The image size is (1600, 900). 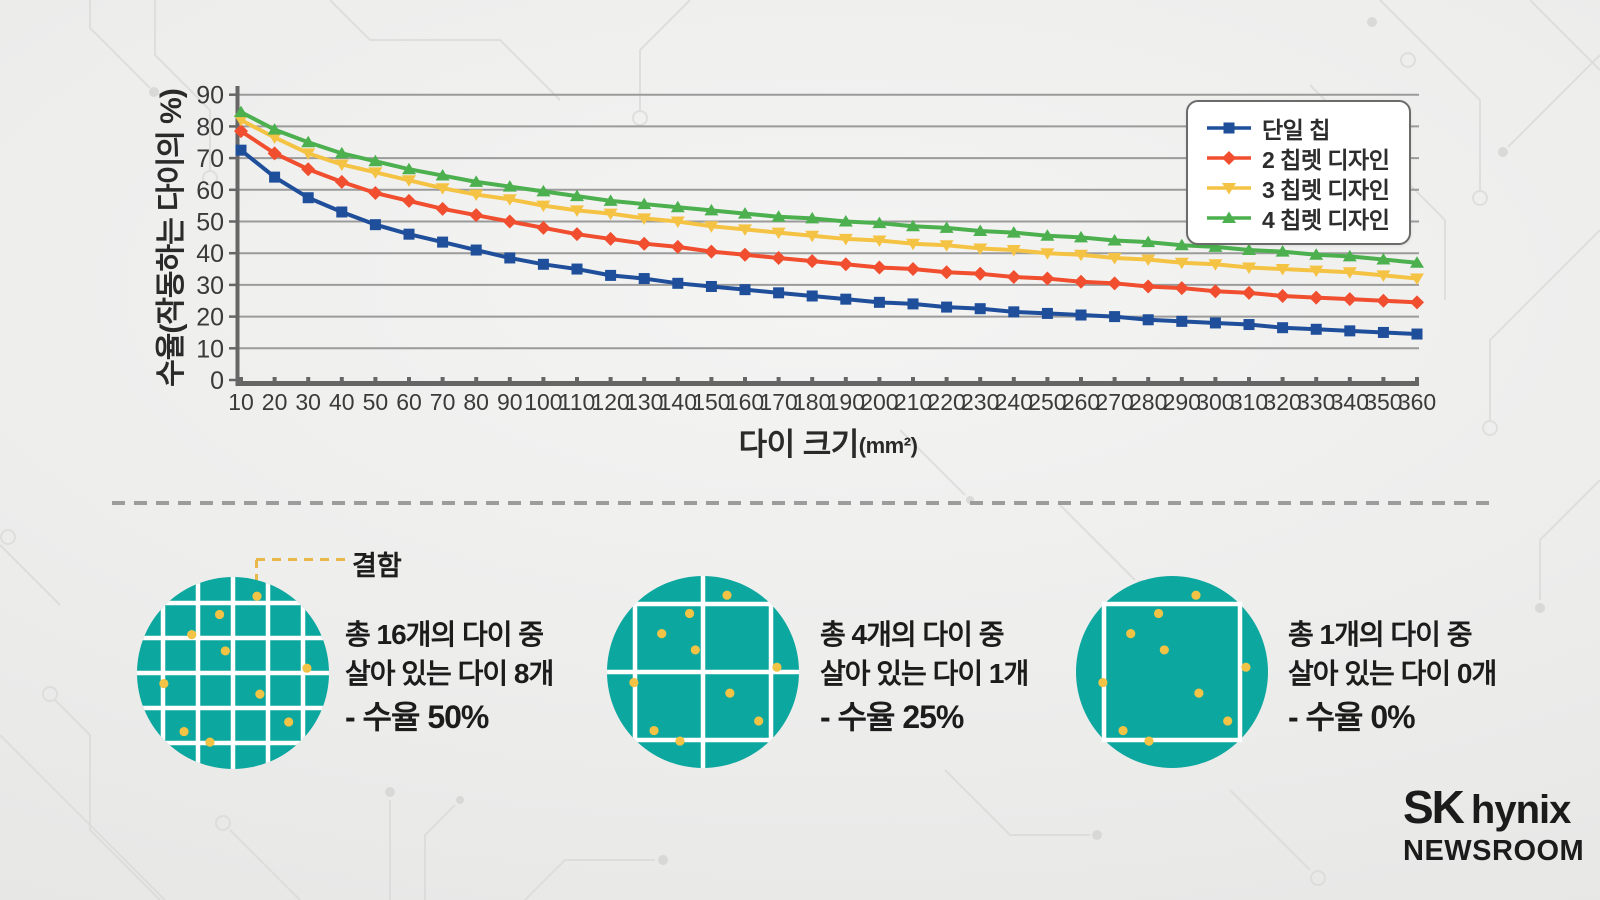 What do you see at coordinates (924, 673) in the screenshot?
I see `wafer-alive-text: 살아 있는 다이 1개` at bounding box center [924, 673].